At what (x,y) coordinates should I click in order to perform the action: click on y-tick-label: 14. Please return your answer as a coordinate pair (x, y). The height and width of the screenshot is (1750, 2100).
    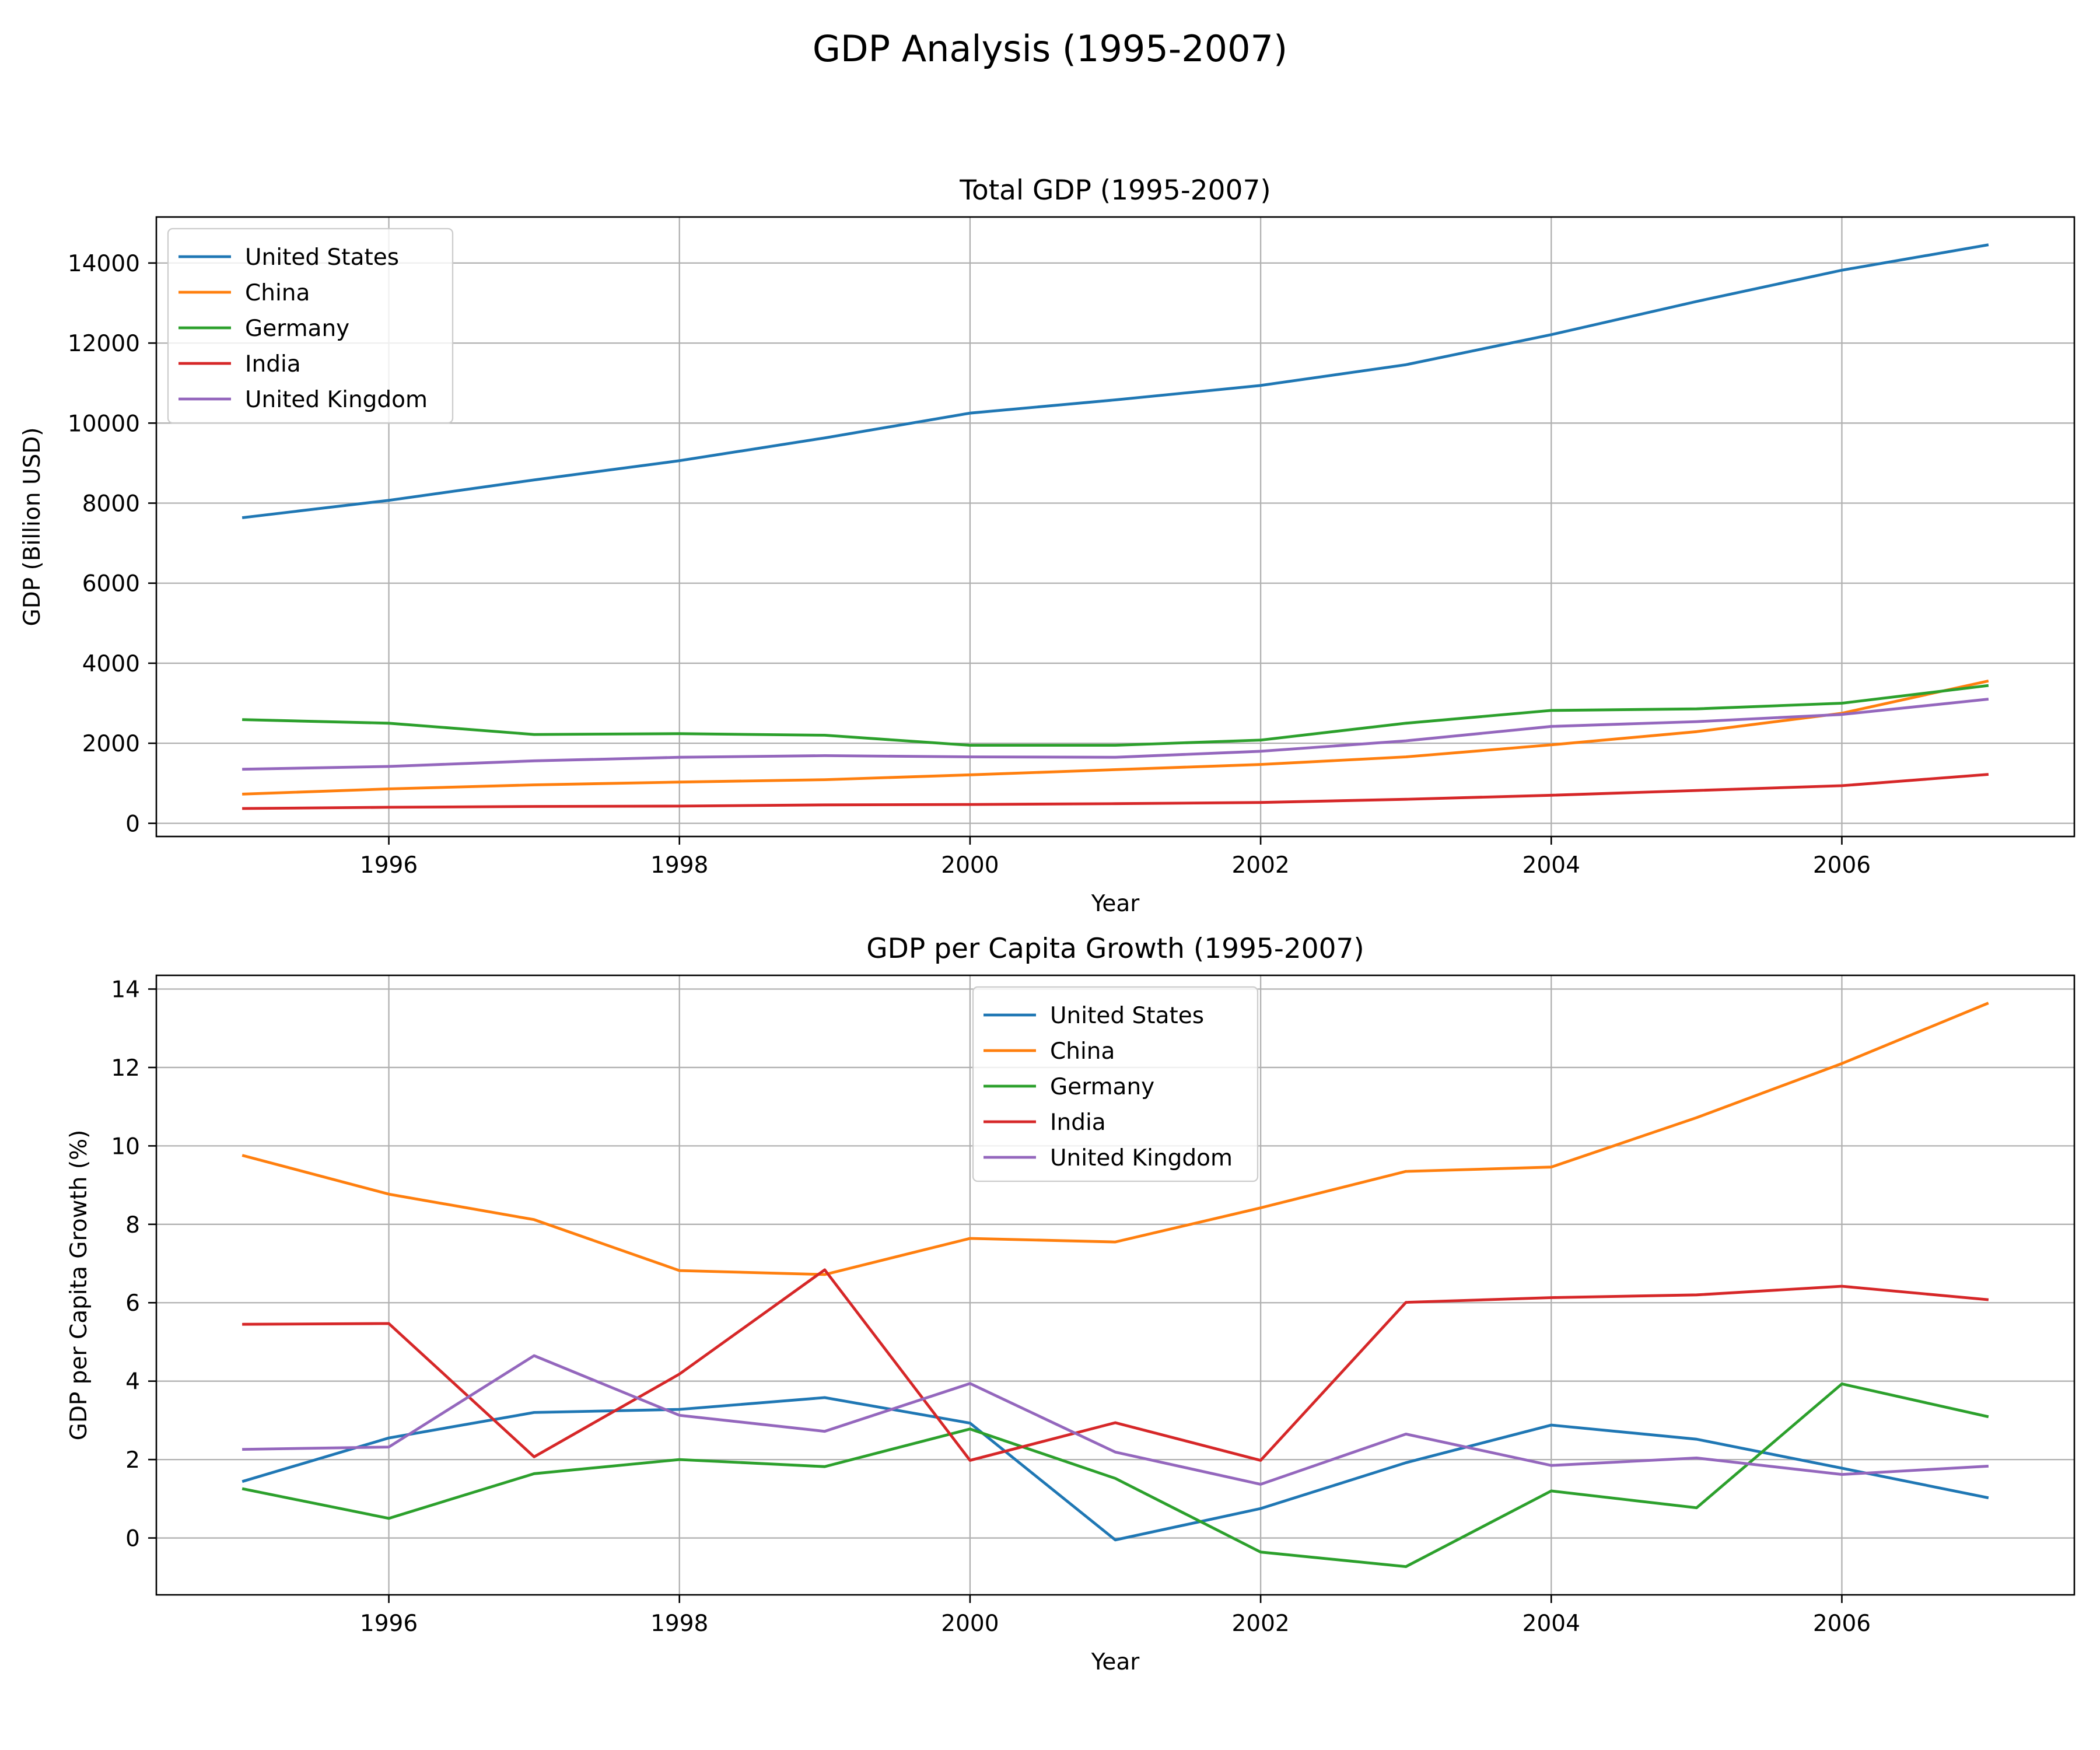
    Looking at the image, I should click on (125, 990).